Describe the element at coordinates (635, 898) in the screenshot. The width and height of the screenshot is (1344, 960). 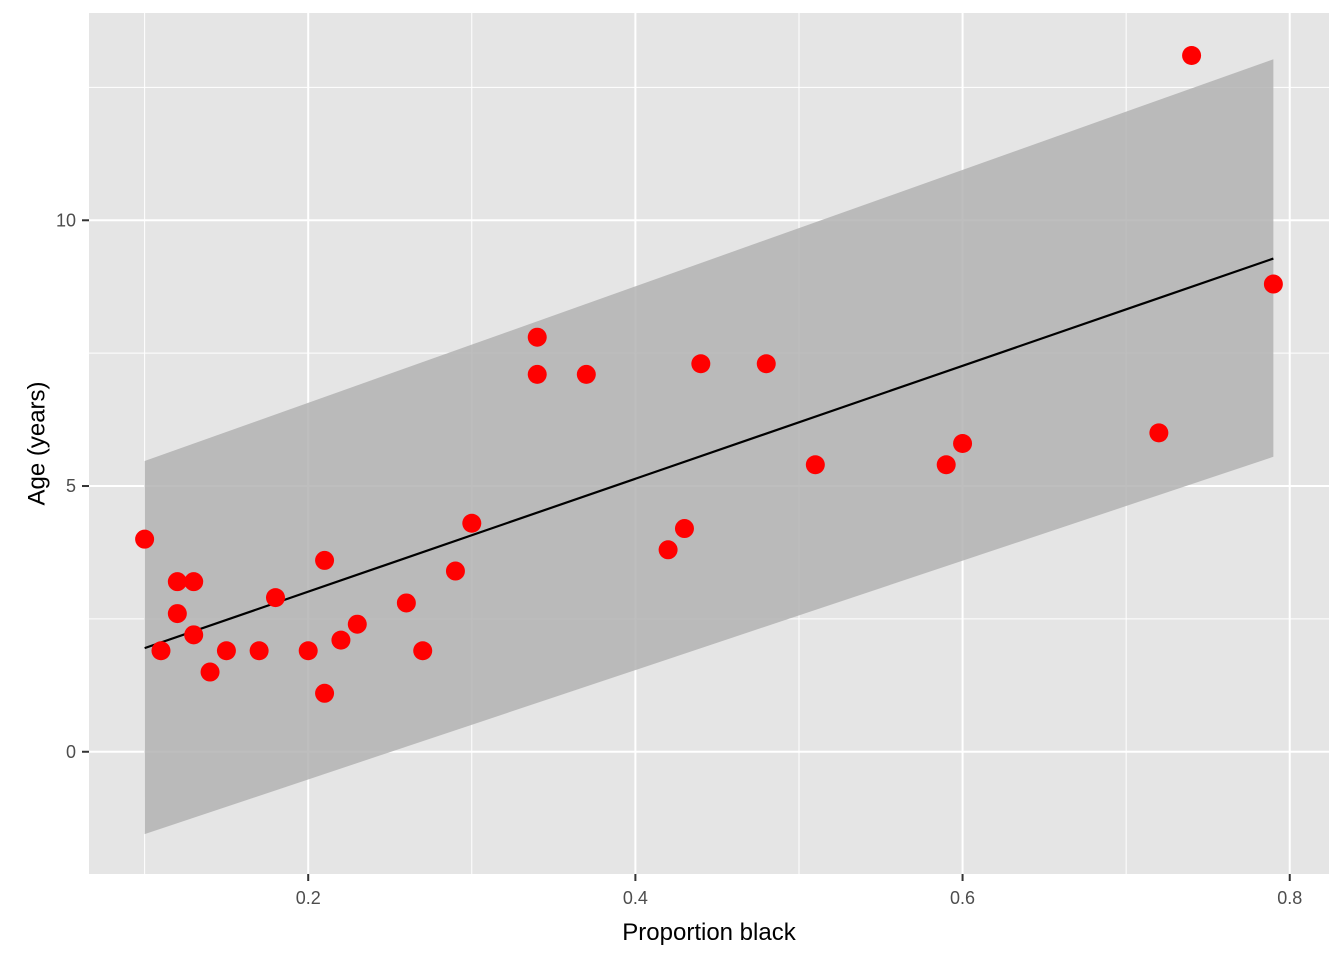
I see `x-tick-label: 0.4` at that location.